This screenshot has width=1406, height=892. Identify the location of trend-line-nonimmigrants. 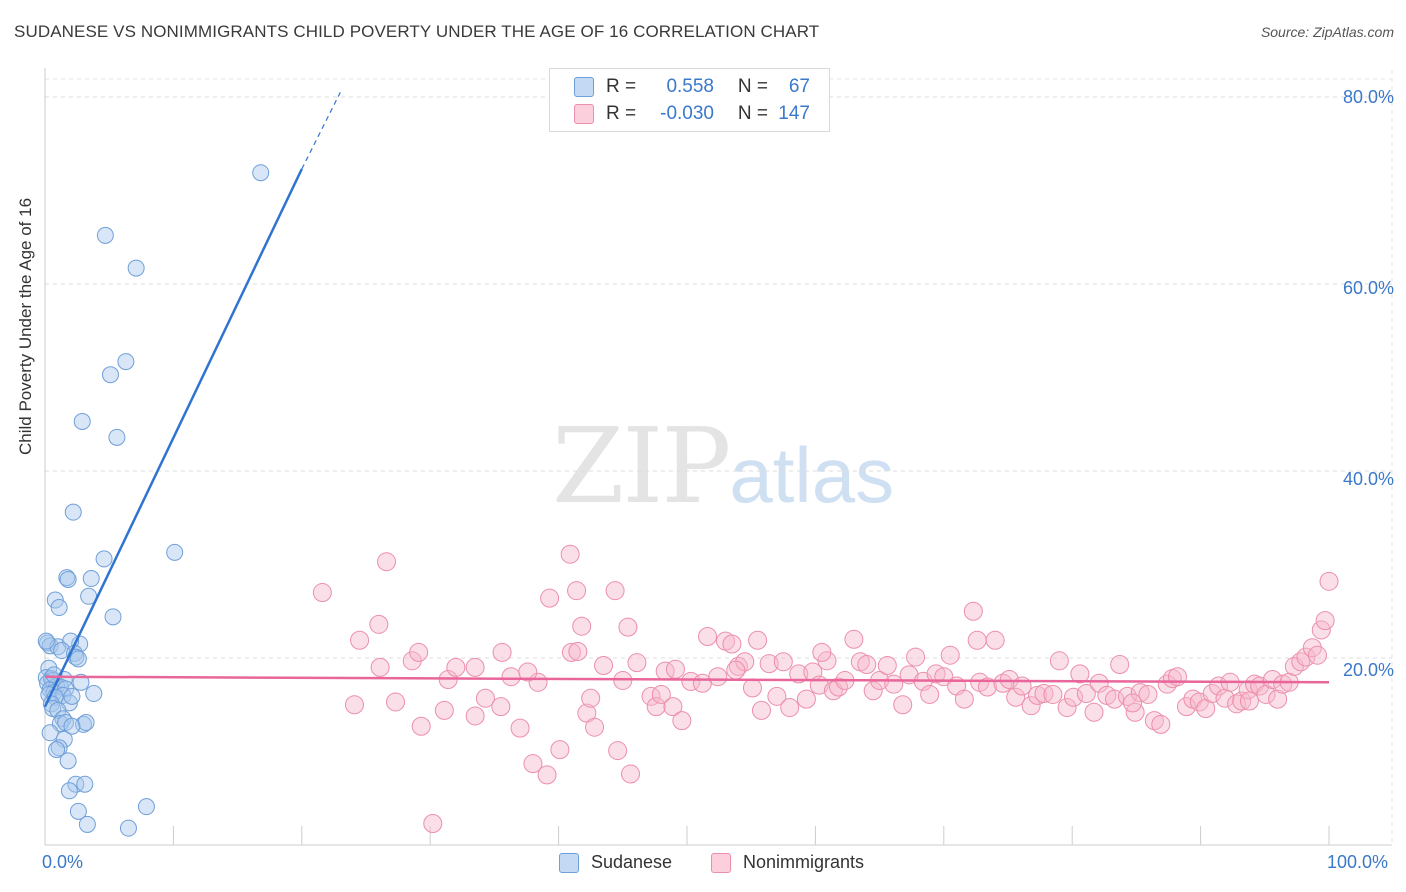
(687, 679).